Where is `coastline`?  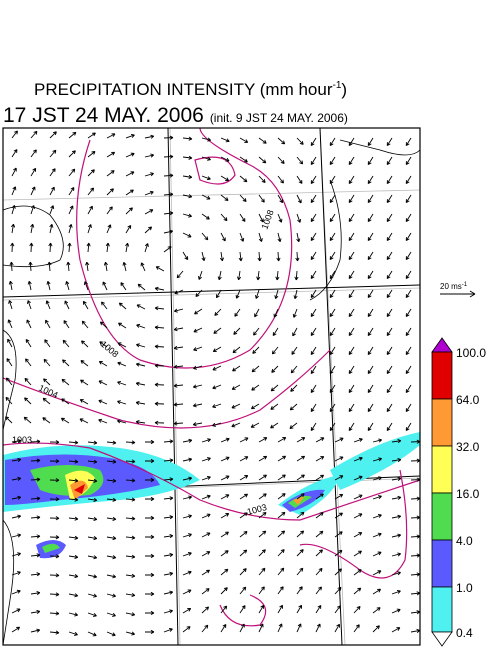
coastline is located at coordinates (380, 147).